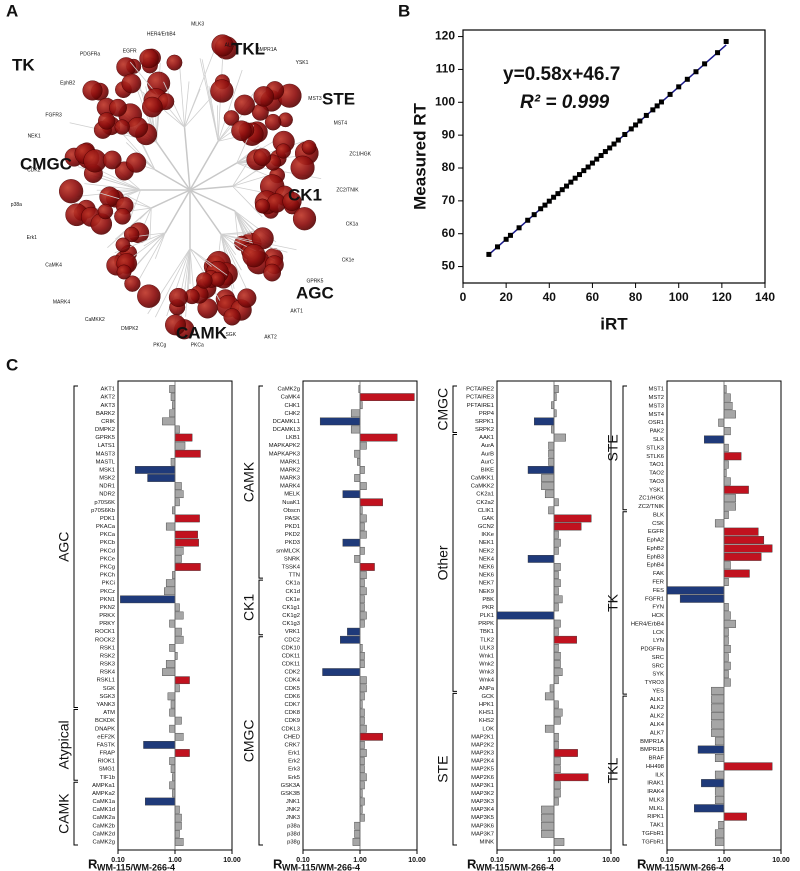  I want to click on category-label: CRIK, so click(108, 422).